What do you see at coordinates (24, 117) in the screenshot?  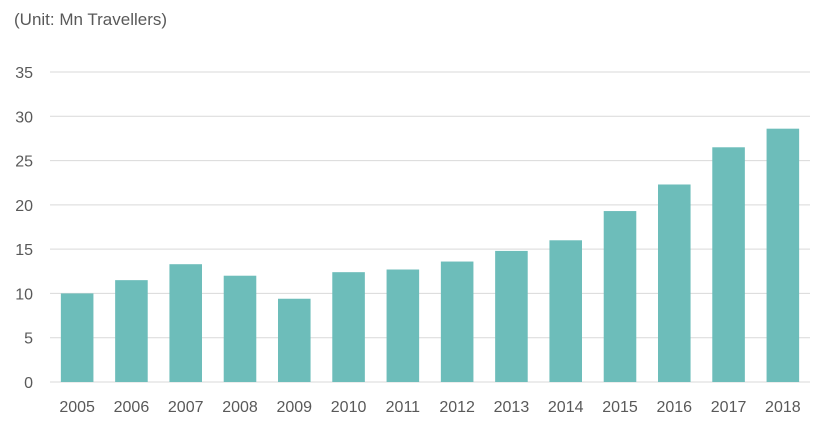 I see `y-tick-label: 30` at bounding box center [24, 117].